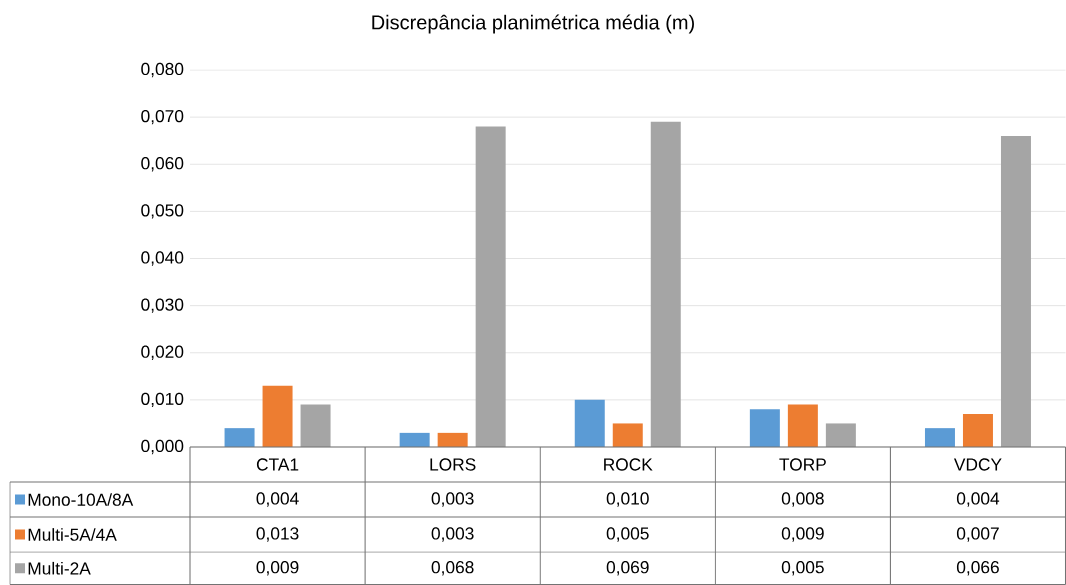  What do you see at coordinates (162, 258) in the screenshot?
I see `y-tick-label: 0,040` at bounding box center [162, 258].